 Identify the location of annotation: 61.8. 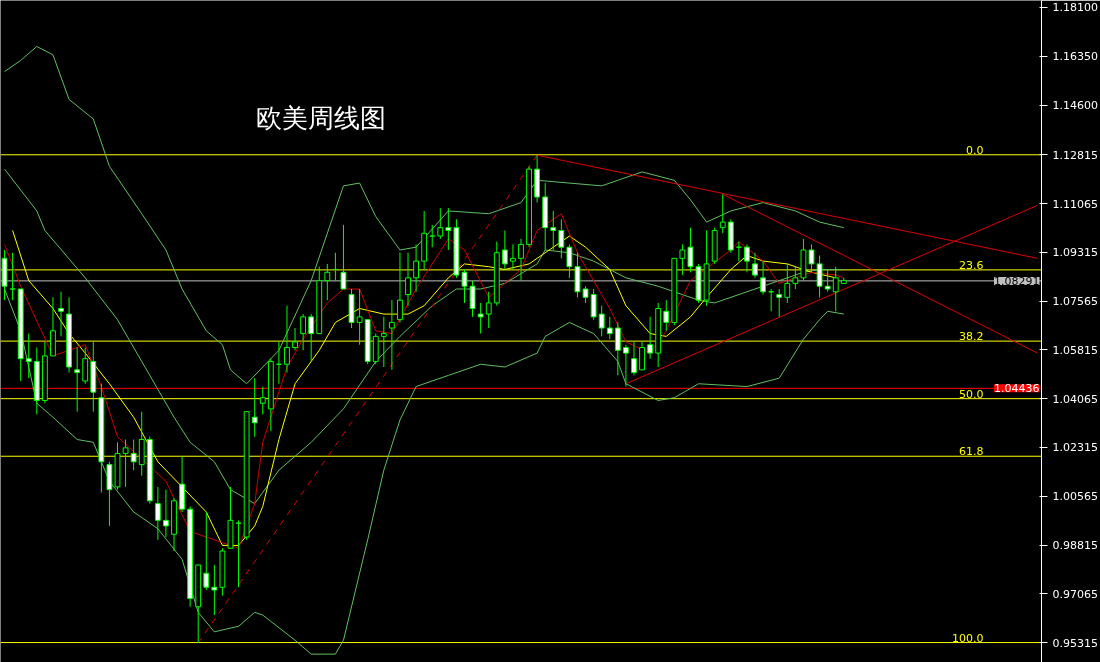
(971, 452).